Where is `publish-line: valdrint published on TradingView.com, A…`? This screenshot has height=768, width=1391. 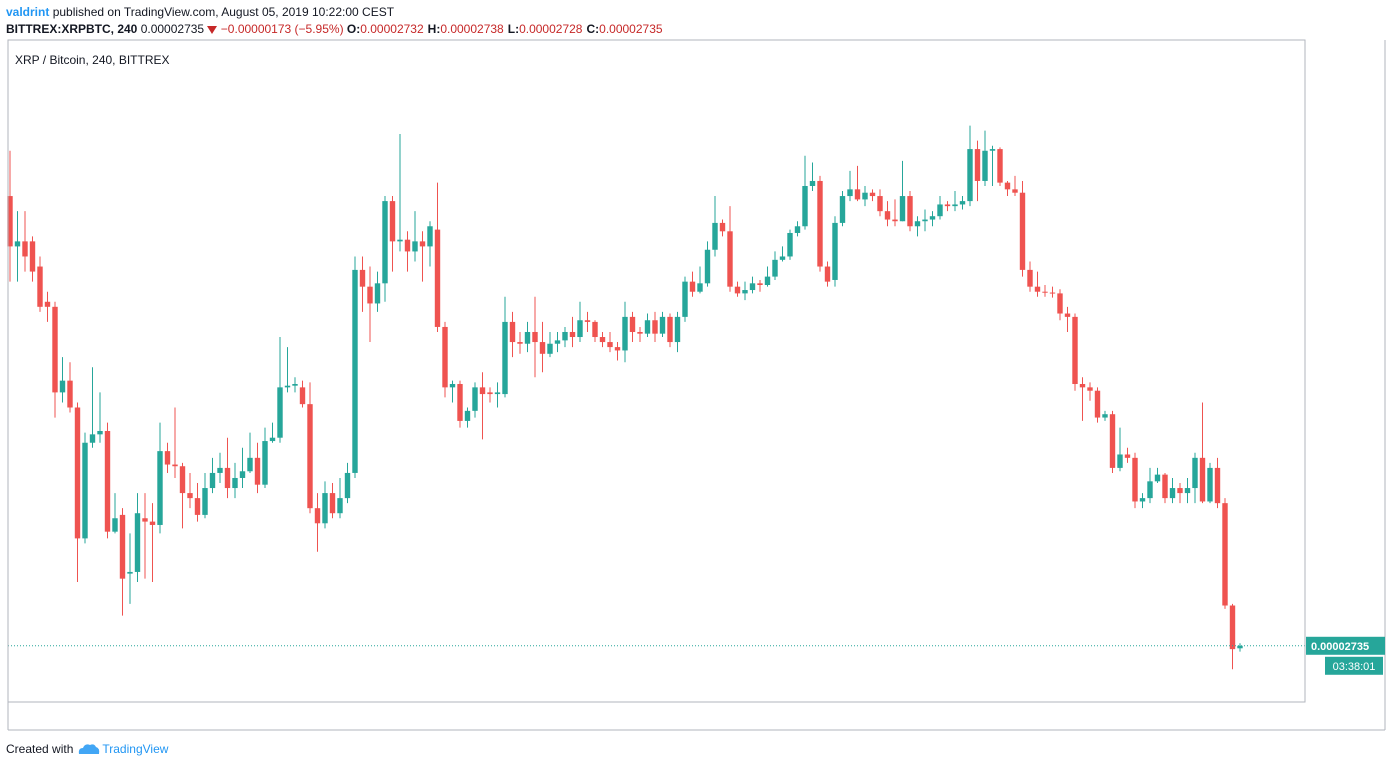 publish-line: valdrint published on TradingView.com, A… is located at coordinates (200, 12).